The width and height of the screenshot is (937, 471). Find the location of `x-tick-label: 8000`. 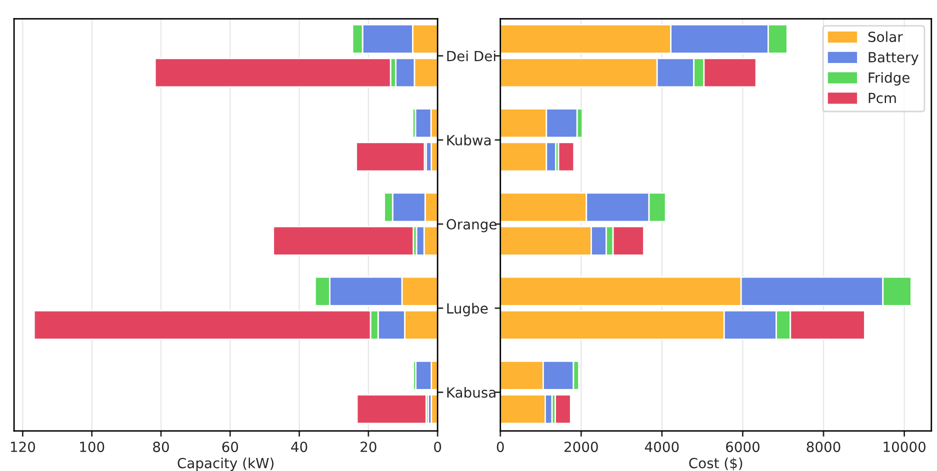

x-tick-label: 8000 is located at coordinates (823, 447).